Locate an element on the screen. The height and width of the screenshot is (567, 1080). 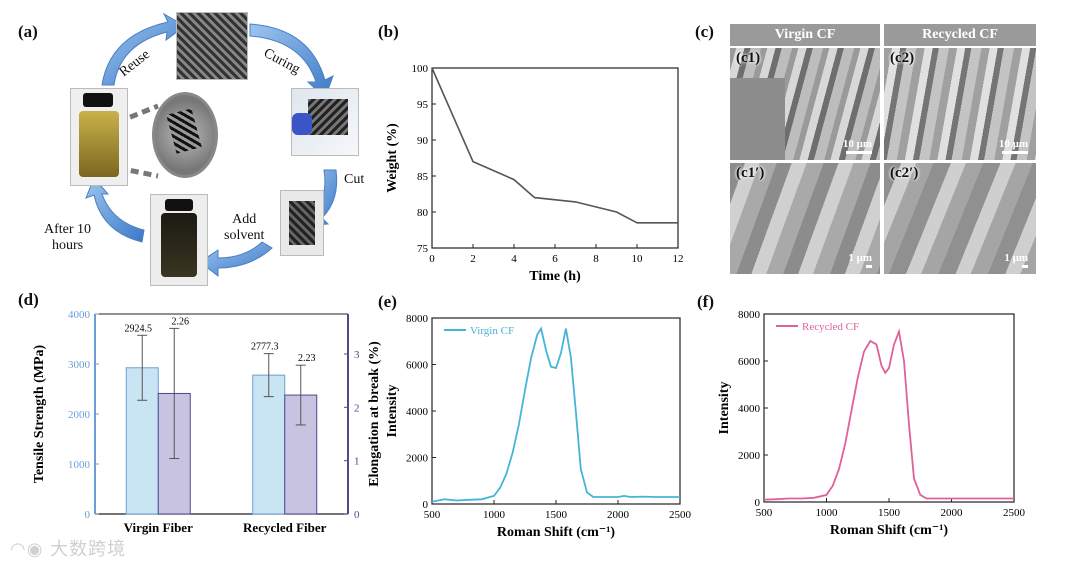
arrow-add-solvent is located at coordinates (236, 259).